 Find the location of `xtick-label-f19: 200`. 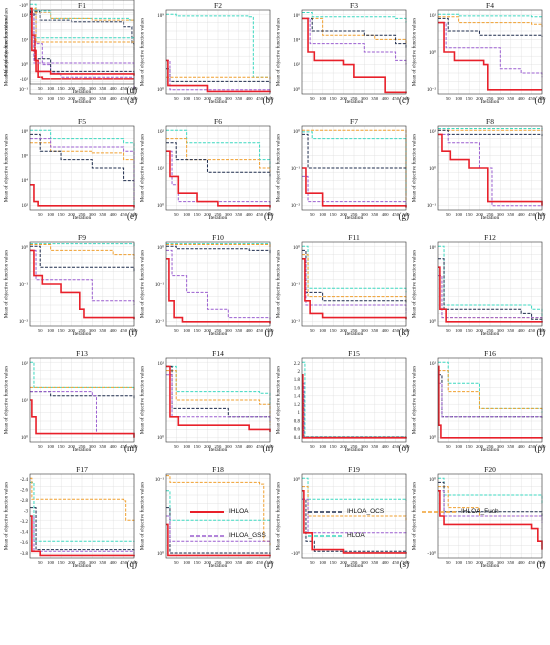

xtick-label-f19: 200 is located at coordinates (344, 562).